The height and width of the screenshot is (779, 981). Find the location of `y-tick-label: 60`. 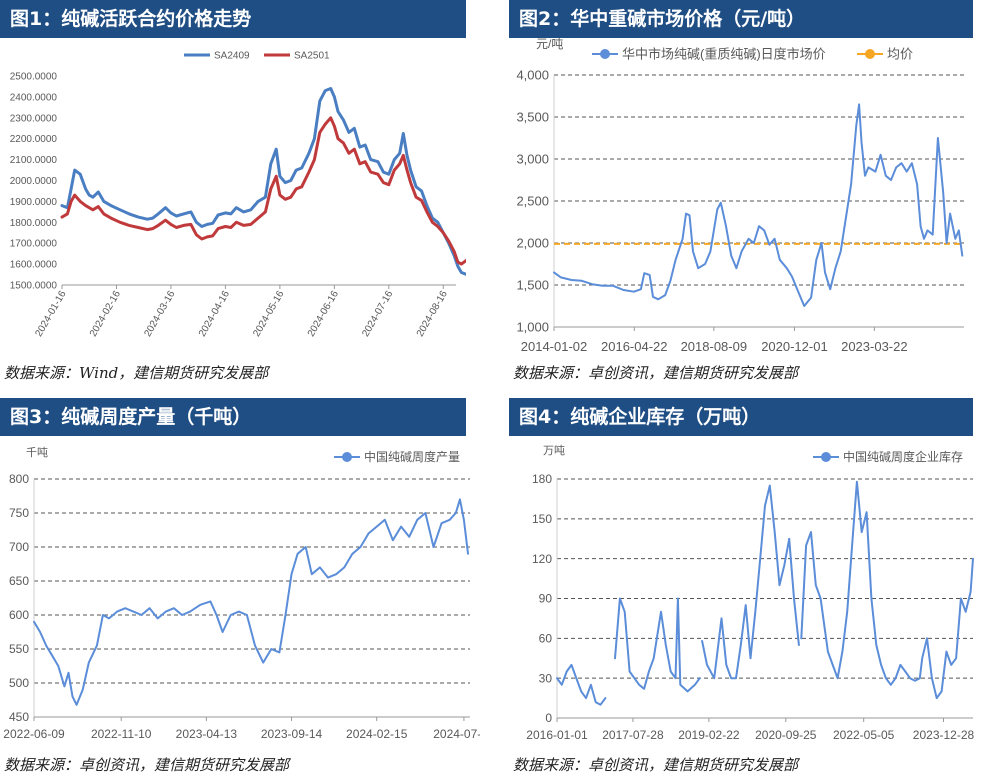

y-tick-label: 60 is located at coordinates (546, 639).